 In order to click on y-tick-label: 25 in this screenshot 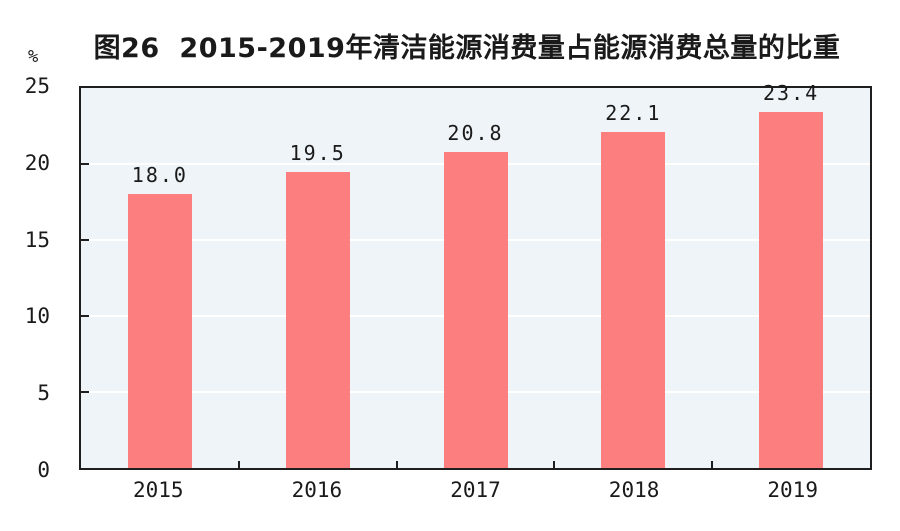, I will do `click(37, 86)`.